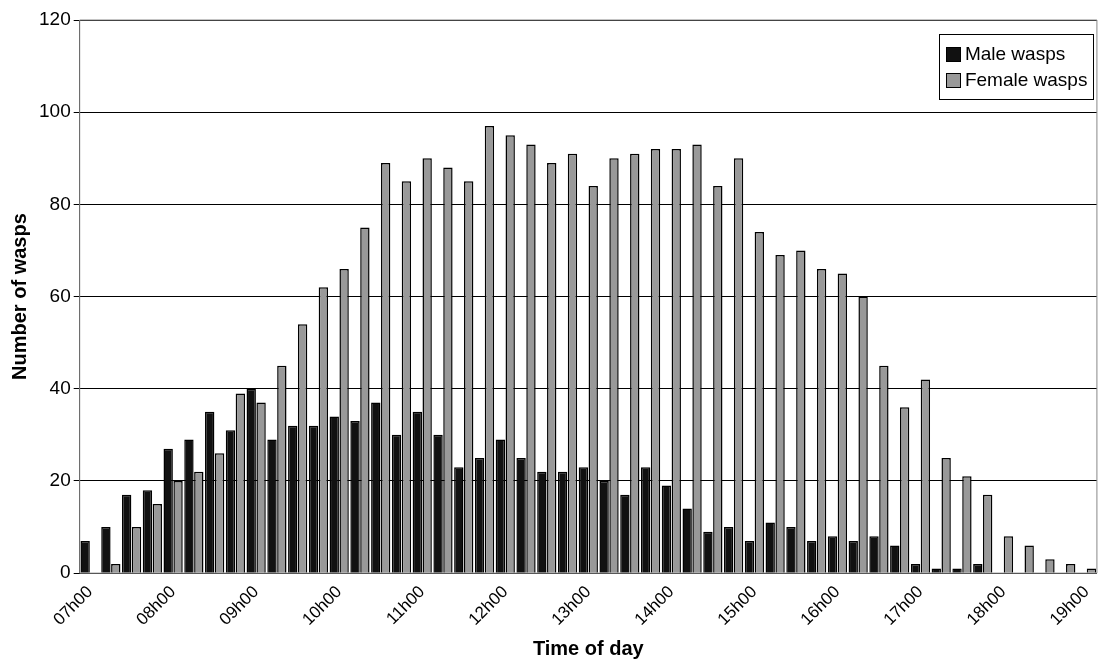  Describe the element at coordinates (60, 480) in the screenshot. I see `y-tick-label: 20` at that location.